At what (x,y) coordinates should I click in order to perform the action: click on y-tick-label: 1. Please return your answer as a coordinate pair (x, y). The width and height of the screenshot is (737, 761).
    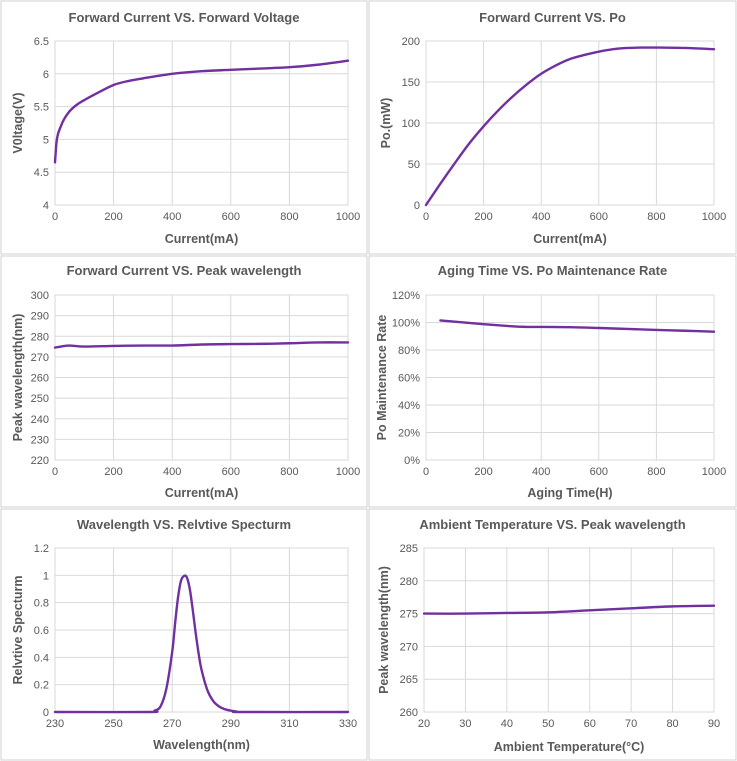
    Looking at the image, I should click on (46, 576).